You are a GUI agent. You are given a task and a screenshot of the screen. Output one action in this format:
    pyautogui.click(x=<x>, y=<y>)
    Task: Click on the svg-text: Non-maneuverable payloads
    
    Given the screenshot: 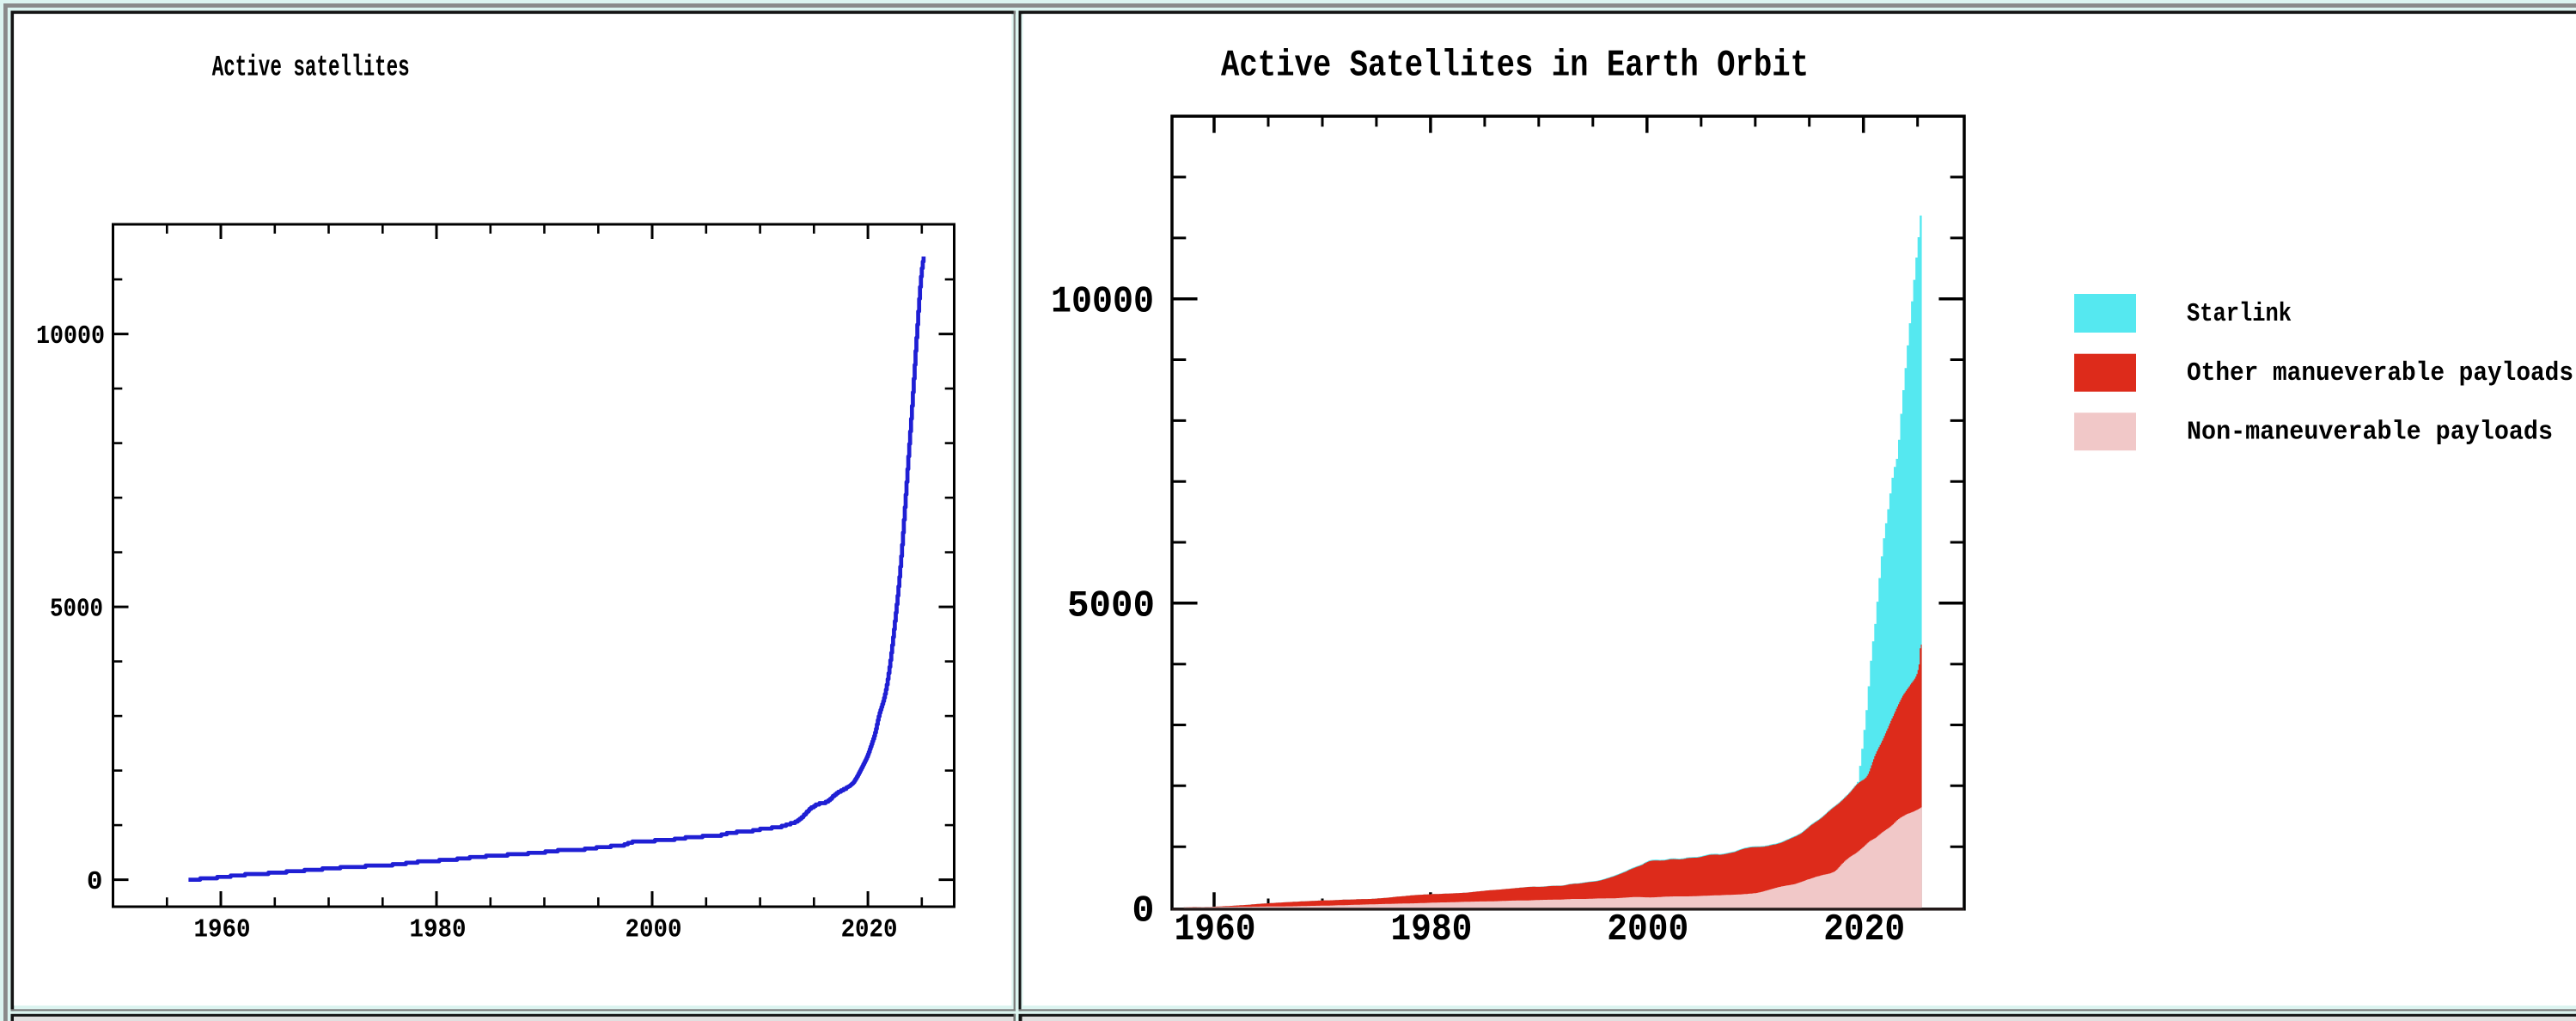 What is the action you would take?
    pyautogui.click(x=2370, y=433)
    